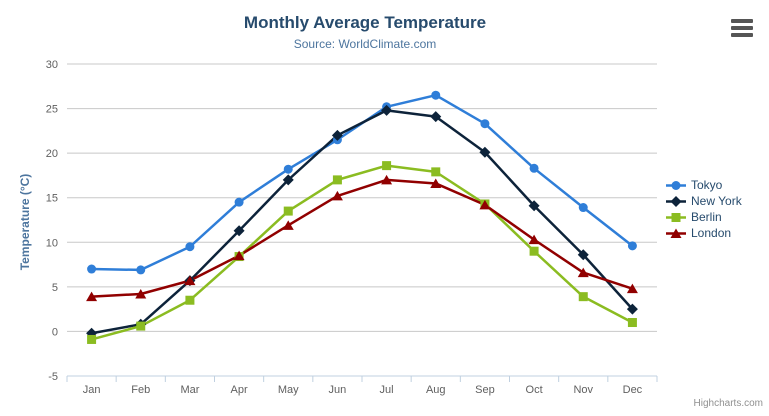 The height and width of the screenshot is (416, 769). What do you see at coordinates (55, 288) in the screenshot?
I see `y-axis-label: 5` at bounding box center [55, 288].